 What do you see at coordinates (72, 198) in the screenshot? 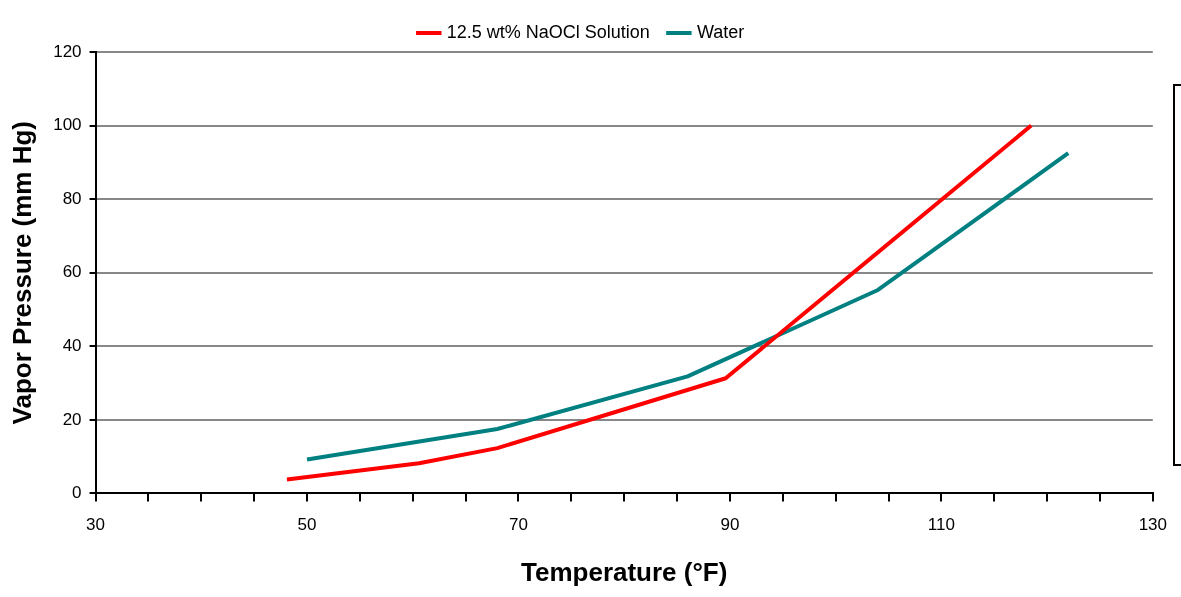
I see `y-tick-label: 80` at bounding box center [72, 198].